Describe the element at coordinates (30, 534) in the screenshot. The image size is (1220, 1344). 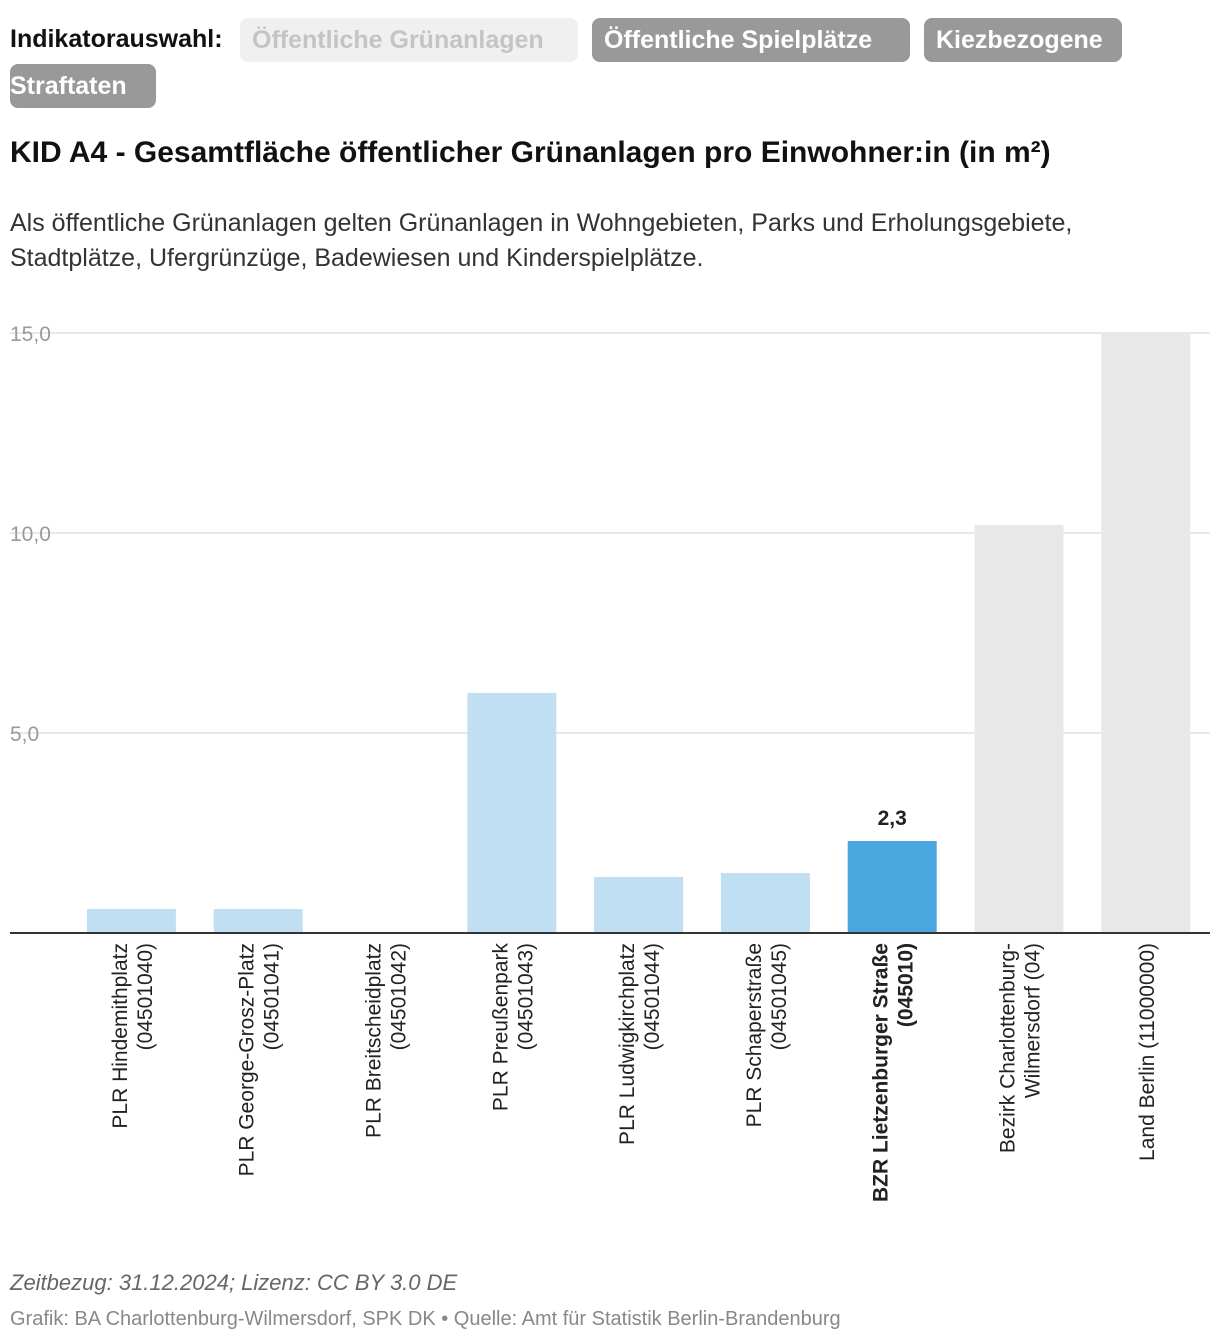
I see `y-tick-label: 10,0` at that location.